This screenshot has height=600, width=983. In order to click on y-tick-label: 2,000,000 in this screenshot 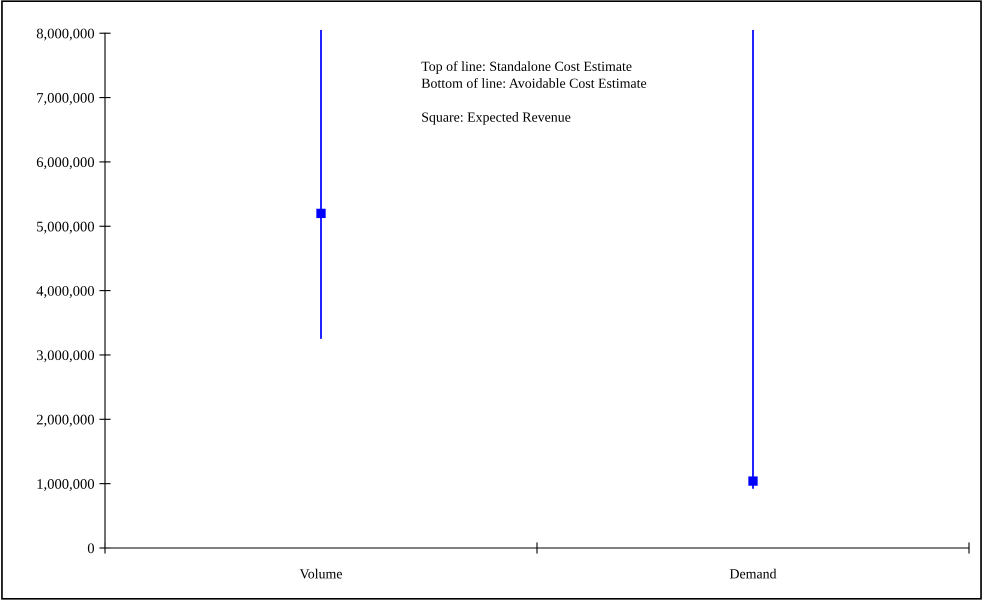, I will do `click(65, 420)`.